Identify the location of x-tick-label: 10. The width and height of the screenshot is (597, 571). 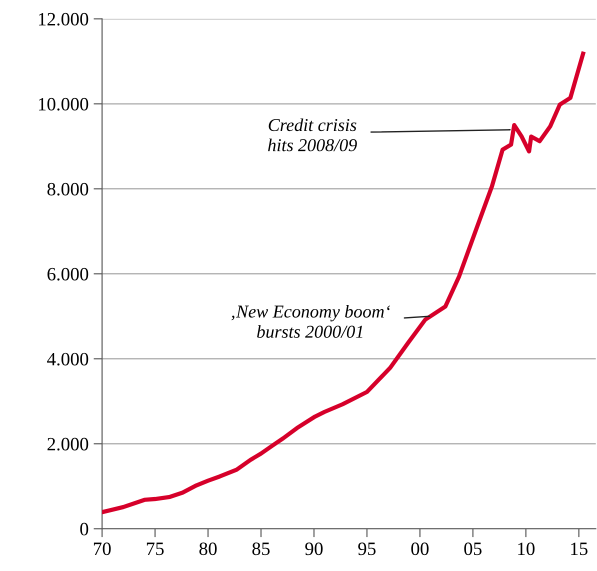
(526, 549).